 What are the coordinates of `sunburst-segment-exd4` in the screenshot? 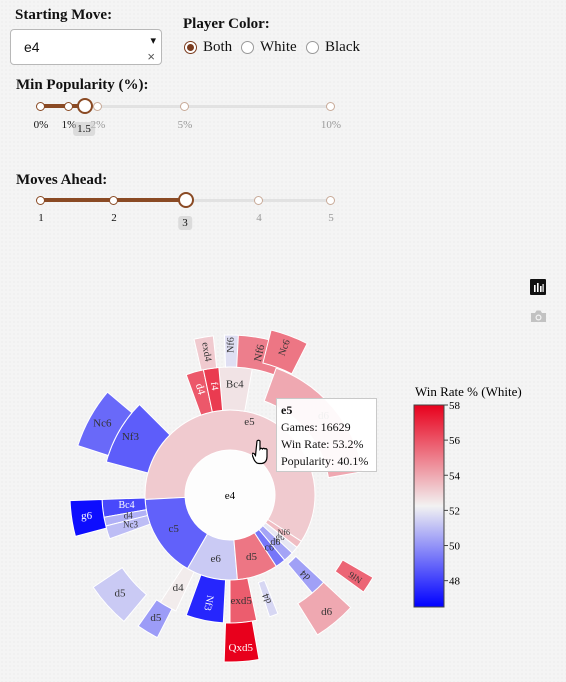 It's located at (205, 353).